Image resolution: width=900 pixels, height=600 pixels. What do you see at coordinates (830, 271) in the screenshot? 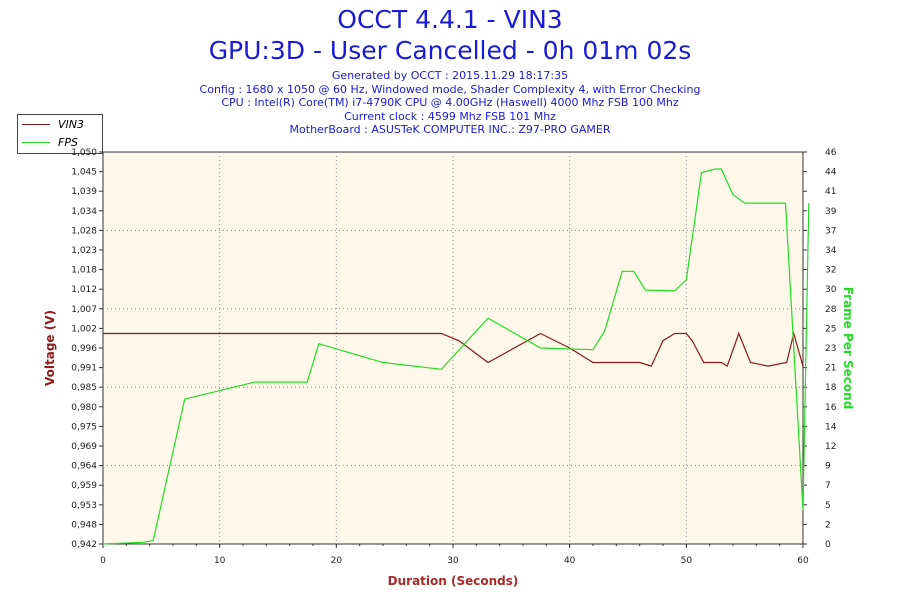
I see `y2-tick-label: 32` at bounding box center [830, 271].